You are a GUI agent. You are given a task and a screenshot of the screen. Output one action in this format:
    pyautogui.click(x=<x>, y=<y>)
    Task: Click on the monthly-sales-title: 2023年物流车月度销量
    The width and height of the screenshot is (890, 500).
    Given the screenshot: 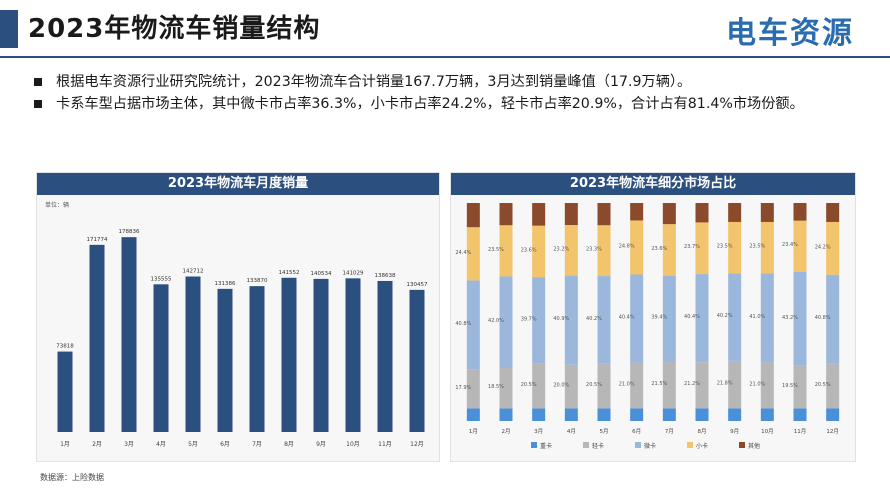 What is the action you would take?
    pyautogui.click(x=238, y=184)
    